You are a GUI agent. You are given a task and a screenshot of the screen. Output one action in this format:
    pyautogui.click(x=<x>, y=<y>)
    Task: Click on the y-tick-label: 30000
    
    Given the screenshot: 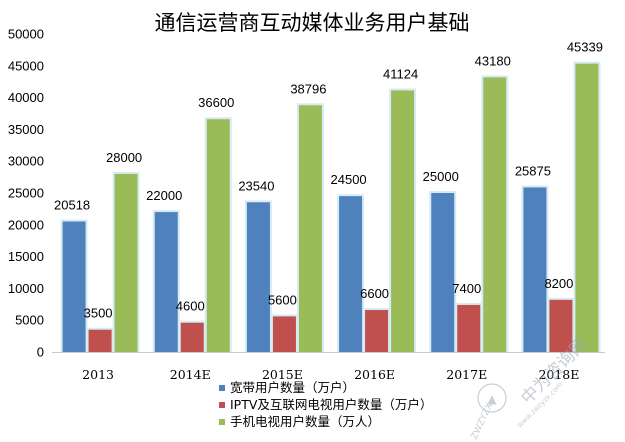 What is the action you would take?
    pyautogui.click(x=26, y=161)
    